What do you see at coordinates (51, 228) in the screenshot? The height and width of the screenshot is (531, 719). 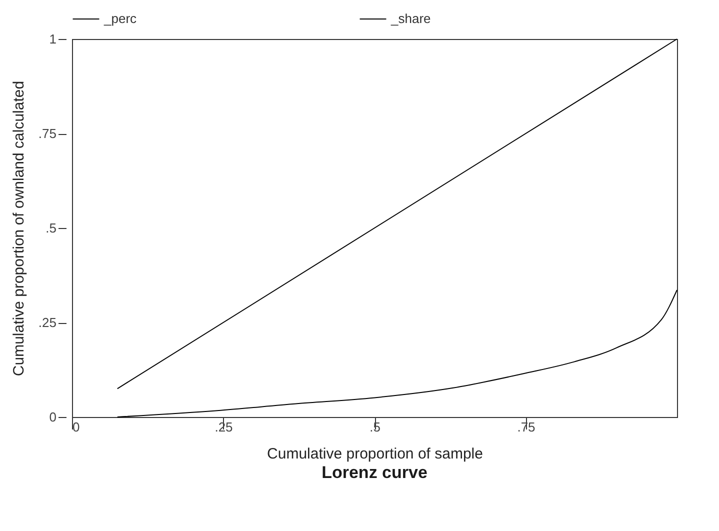 I see `y-tick-label: .5` at bounding box center [51, 228].